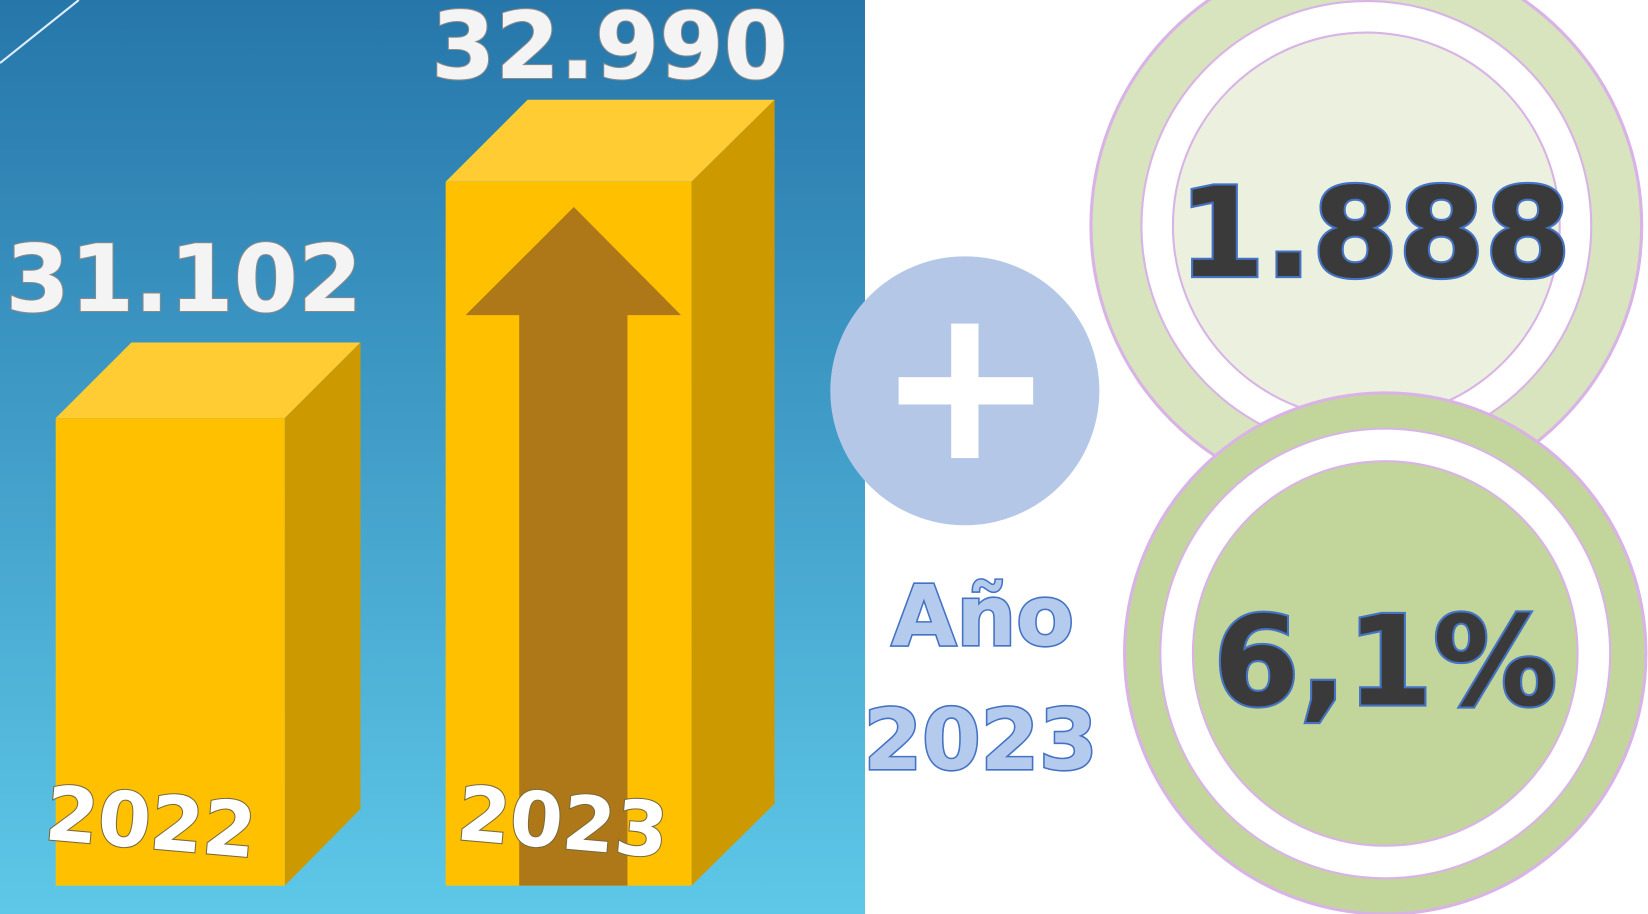  What do you see at coordinates (573, 599) in the screenshot?
I see `arrow-shaft` at bounding box center [573, 599].